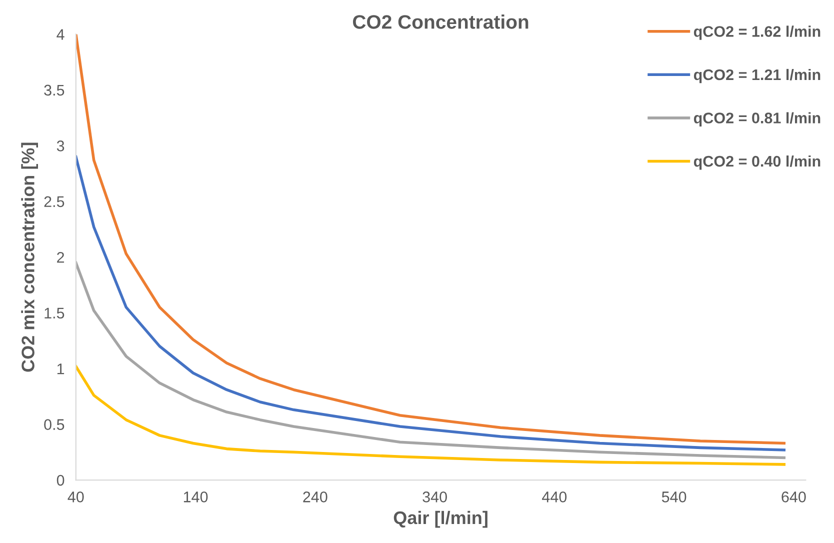 Image resolution: width=834 pixels, height=543 pixels. Describe the element at coordinates (60, 369) in the screenshot. I see `y-tick-label: 1` at that location.